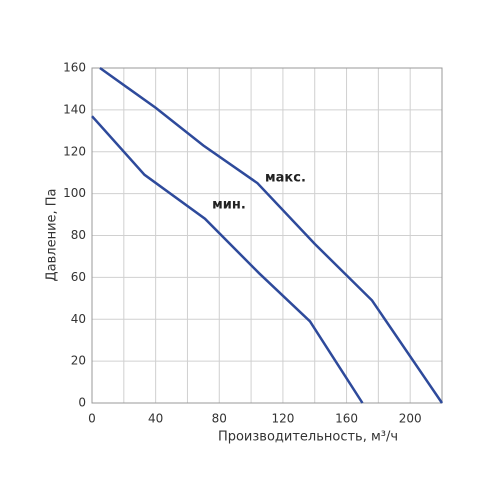 The width and height of the screenshot is (500, 504). Describe the element at coordinates (78, 361) in the screenshot. I see `y-tick-label: 20` at that location.